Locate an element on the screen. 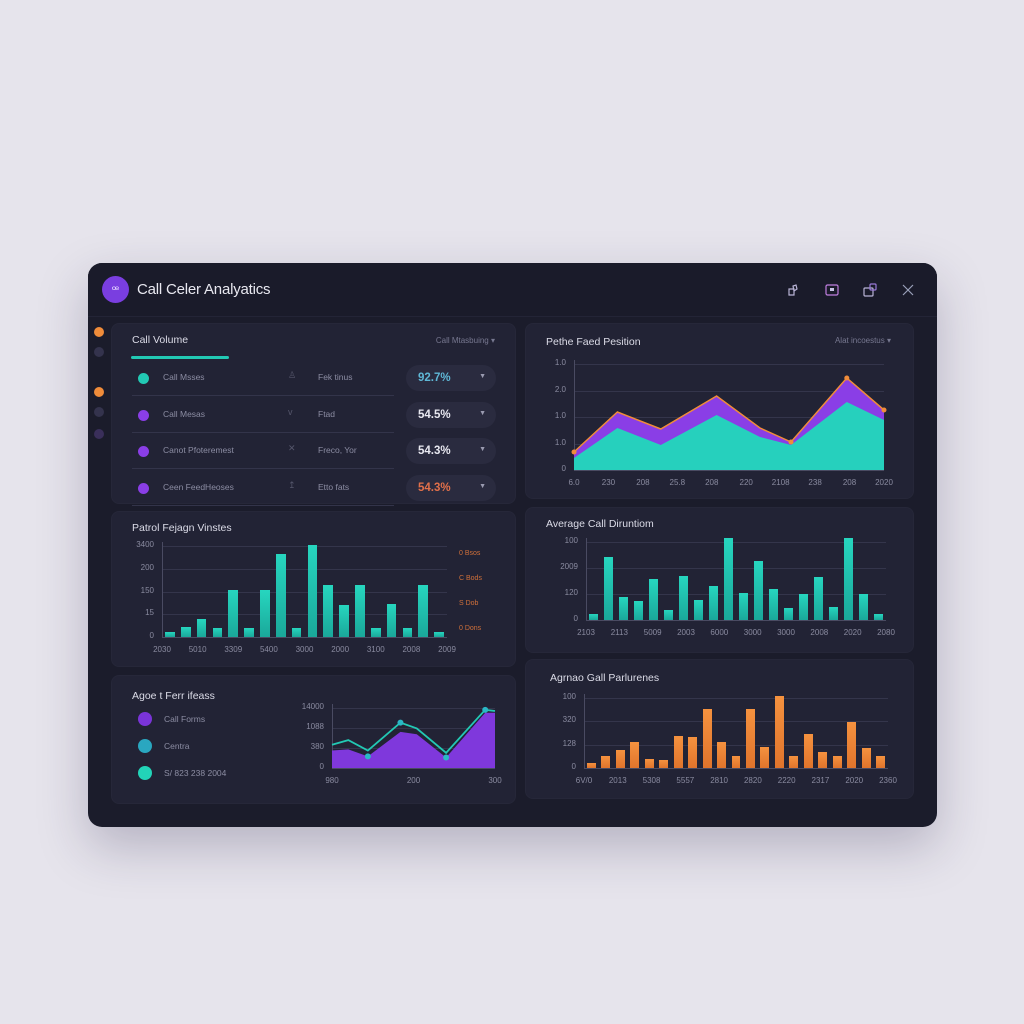  chart-title: Pethe Faed Pesition is located at coordinates (593, 342).